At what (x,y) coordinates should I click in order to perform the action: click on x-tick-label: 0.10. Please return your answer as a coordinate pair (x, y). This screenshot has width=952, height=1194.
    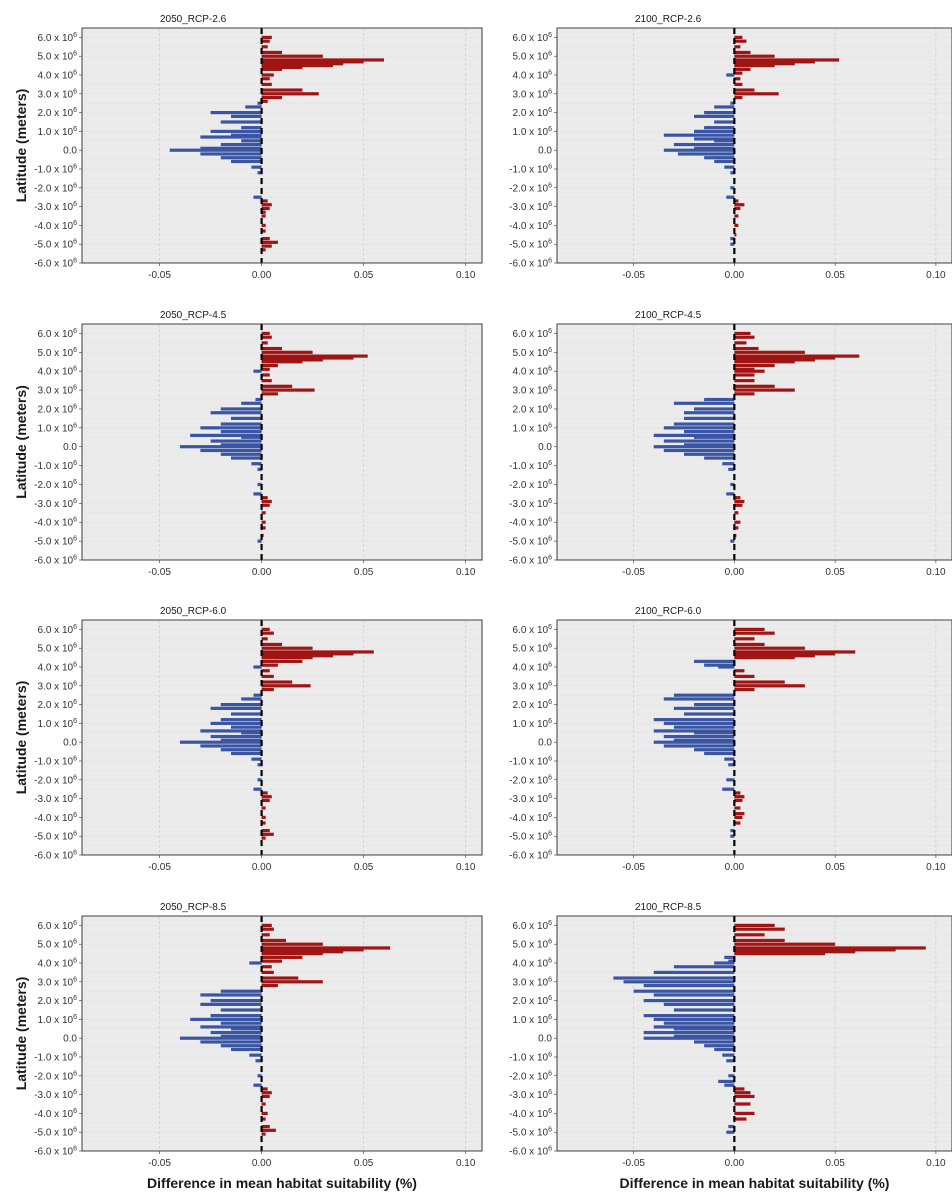
    Looking at the image, I should click on (466, 1163).